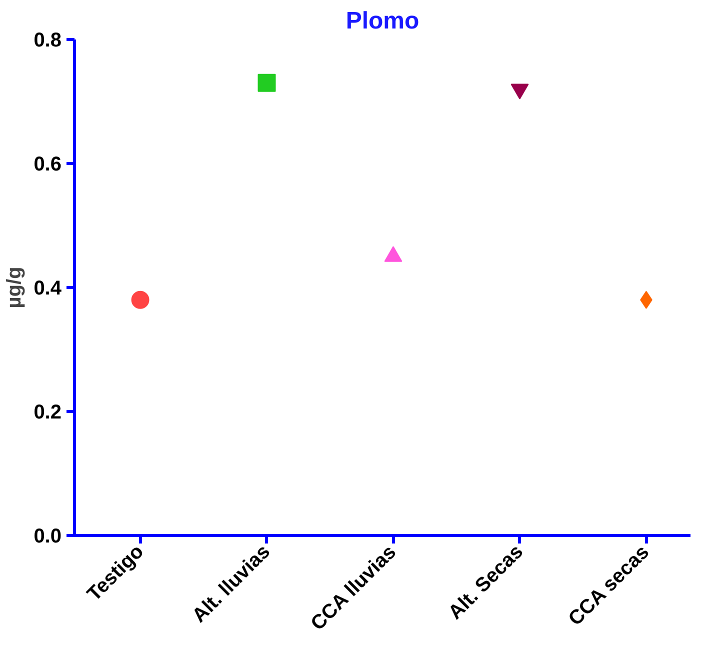 The image size is (704, 651). What do you see at coordinates (15, 287) in the screenshot?
I see `y-axis-title: µg/g` at bounding box center [15, 287].